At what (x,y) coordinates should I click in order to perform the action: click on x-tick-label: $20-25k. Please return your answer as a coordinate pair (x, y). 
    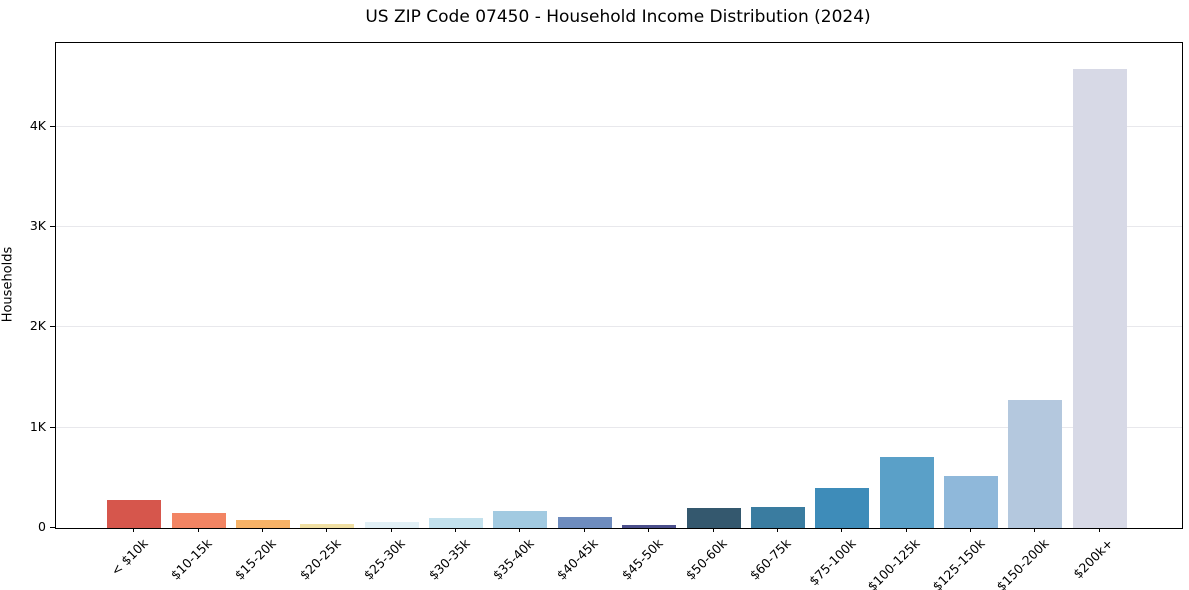
    Looking at the image, I should click on (320, 559).